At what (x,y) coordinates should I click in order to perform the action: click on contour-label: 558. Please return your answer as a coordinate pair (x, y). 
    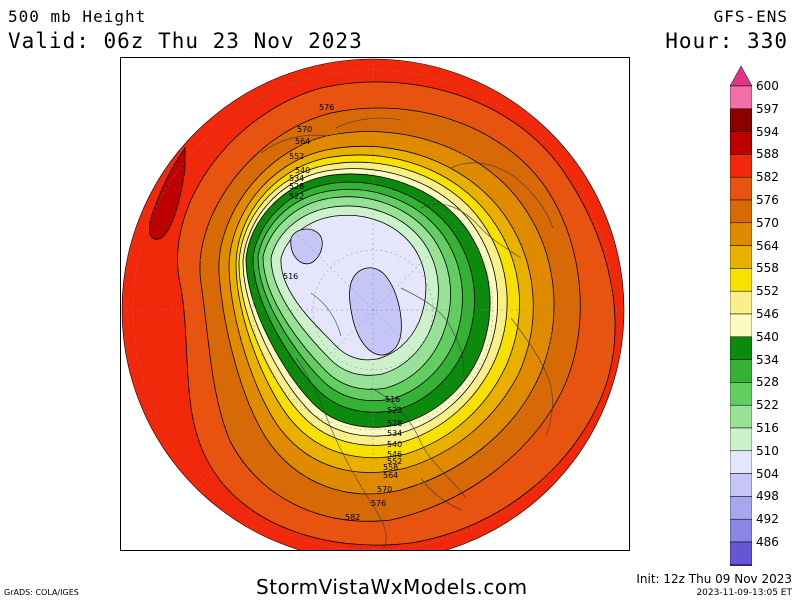
    Looking at the image, I should click on (390, 467).